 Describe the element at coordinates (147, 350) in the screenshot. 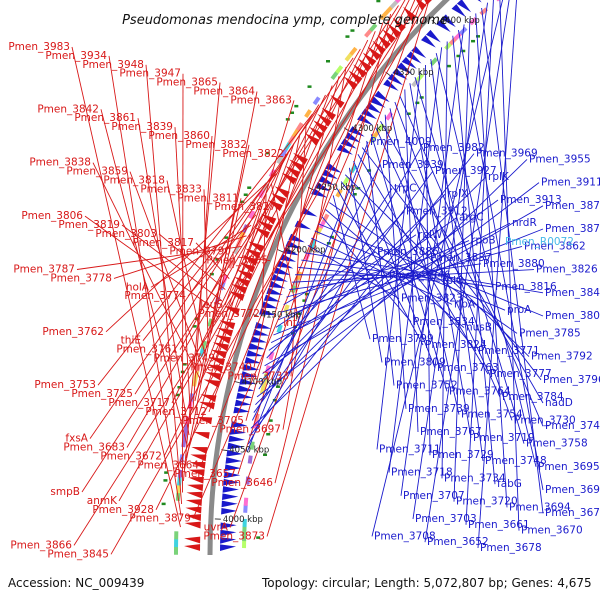

I see `gene-label-left: Pmen_3761` at that location.